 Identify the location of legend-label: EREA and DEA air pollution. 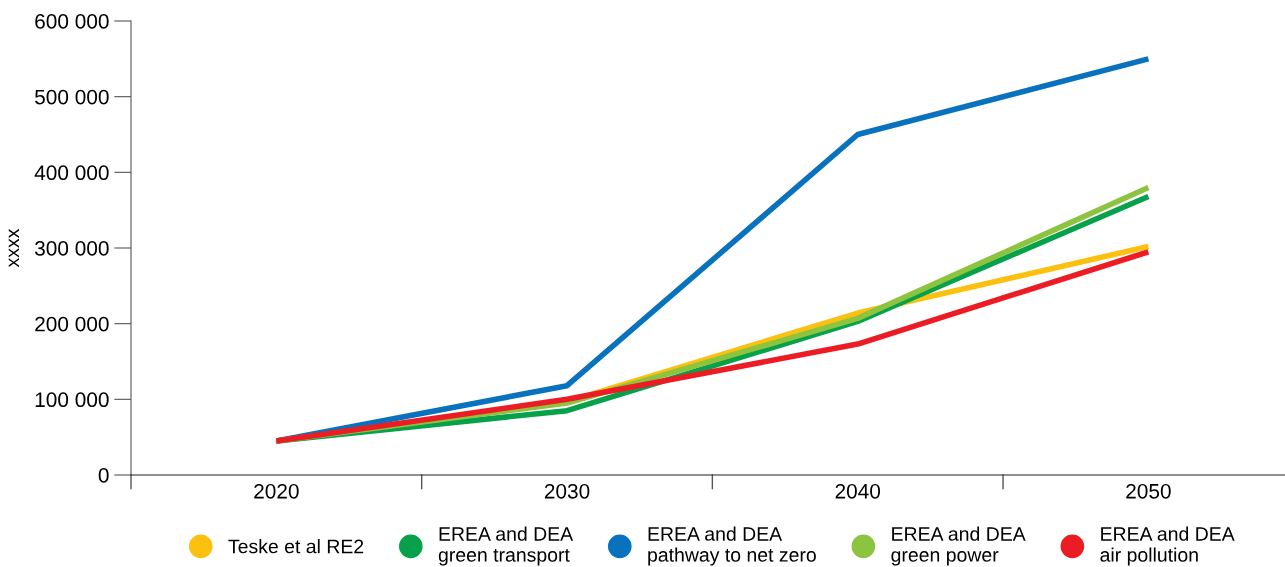
(1167, 546).